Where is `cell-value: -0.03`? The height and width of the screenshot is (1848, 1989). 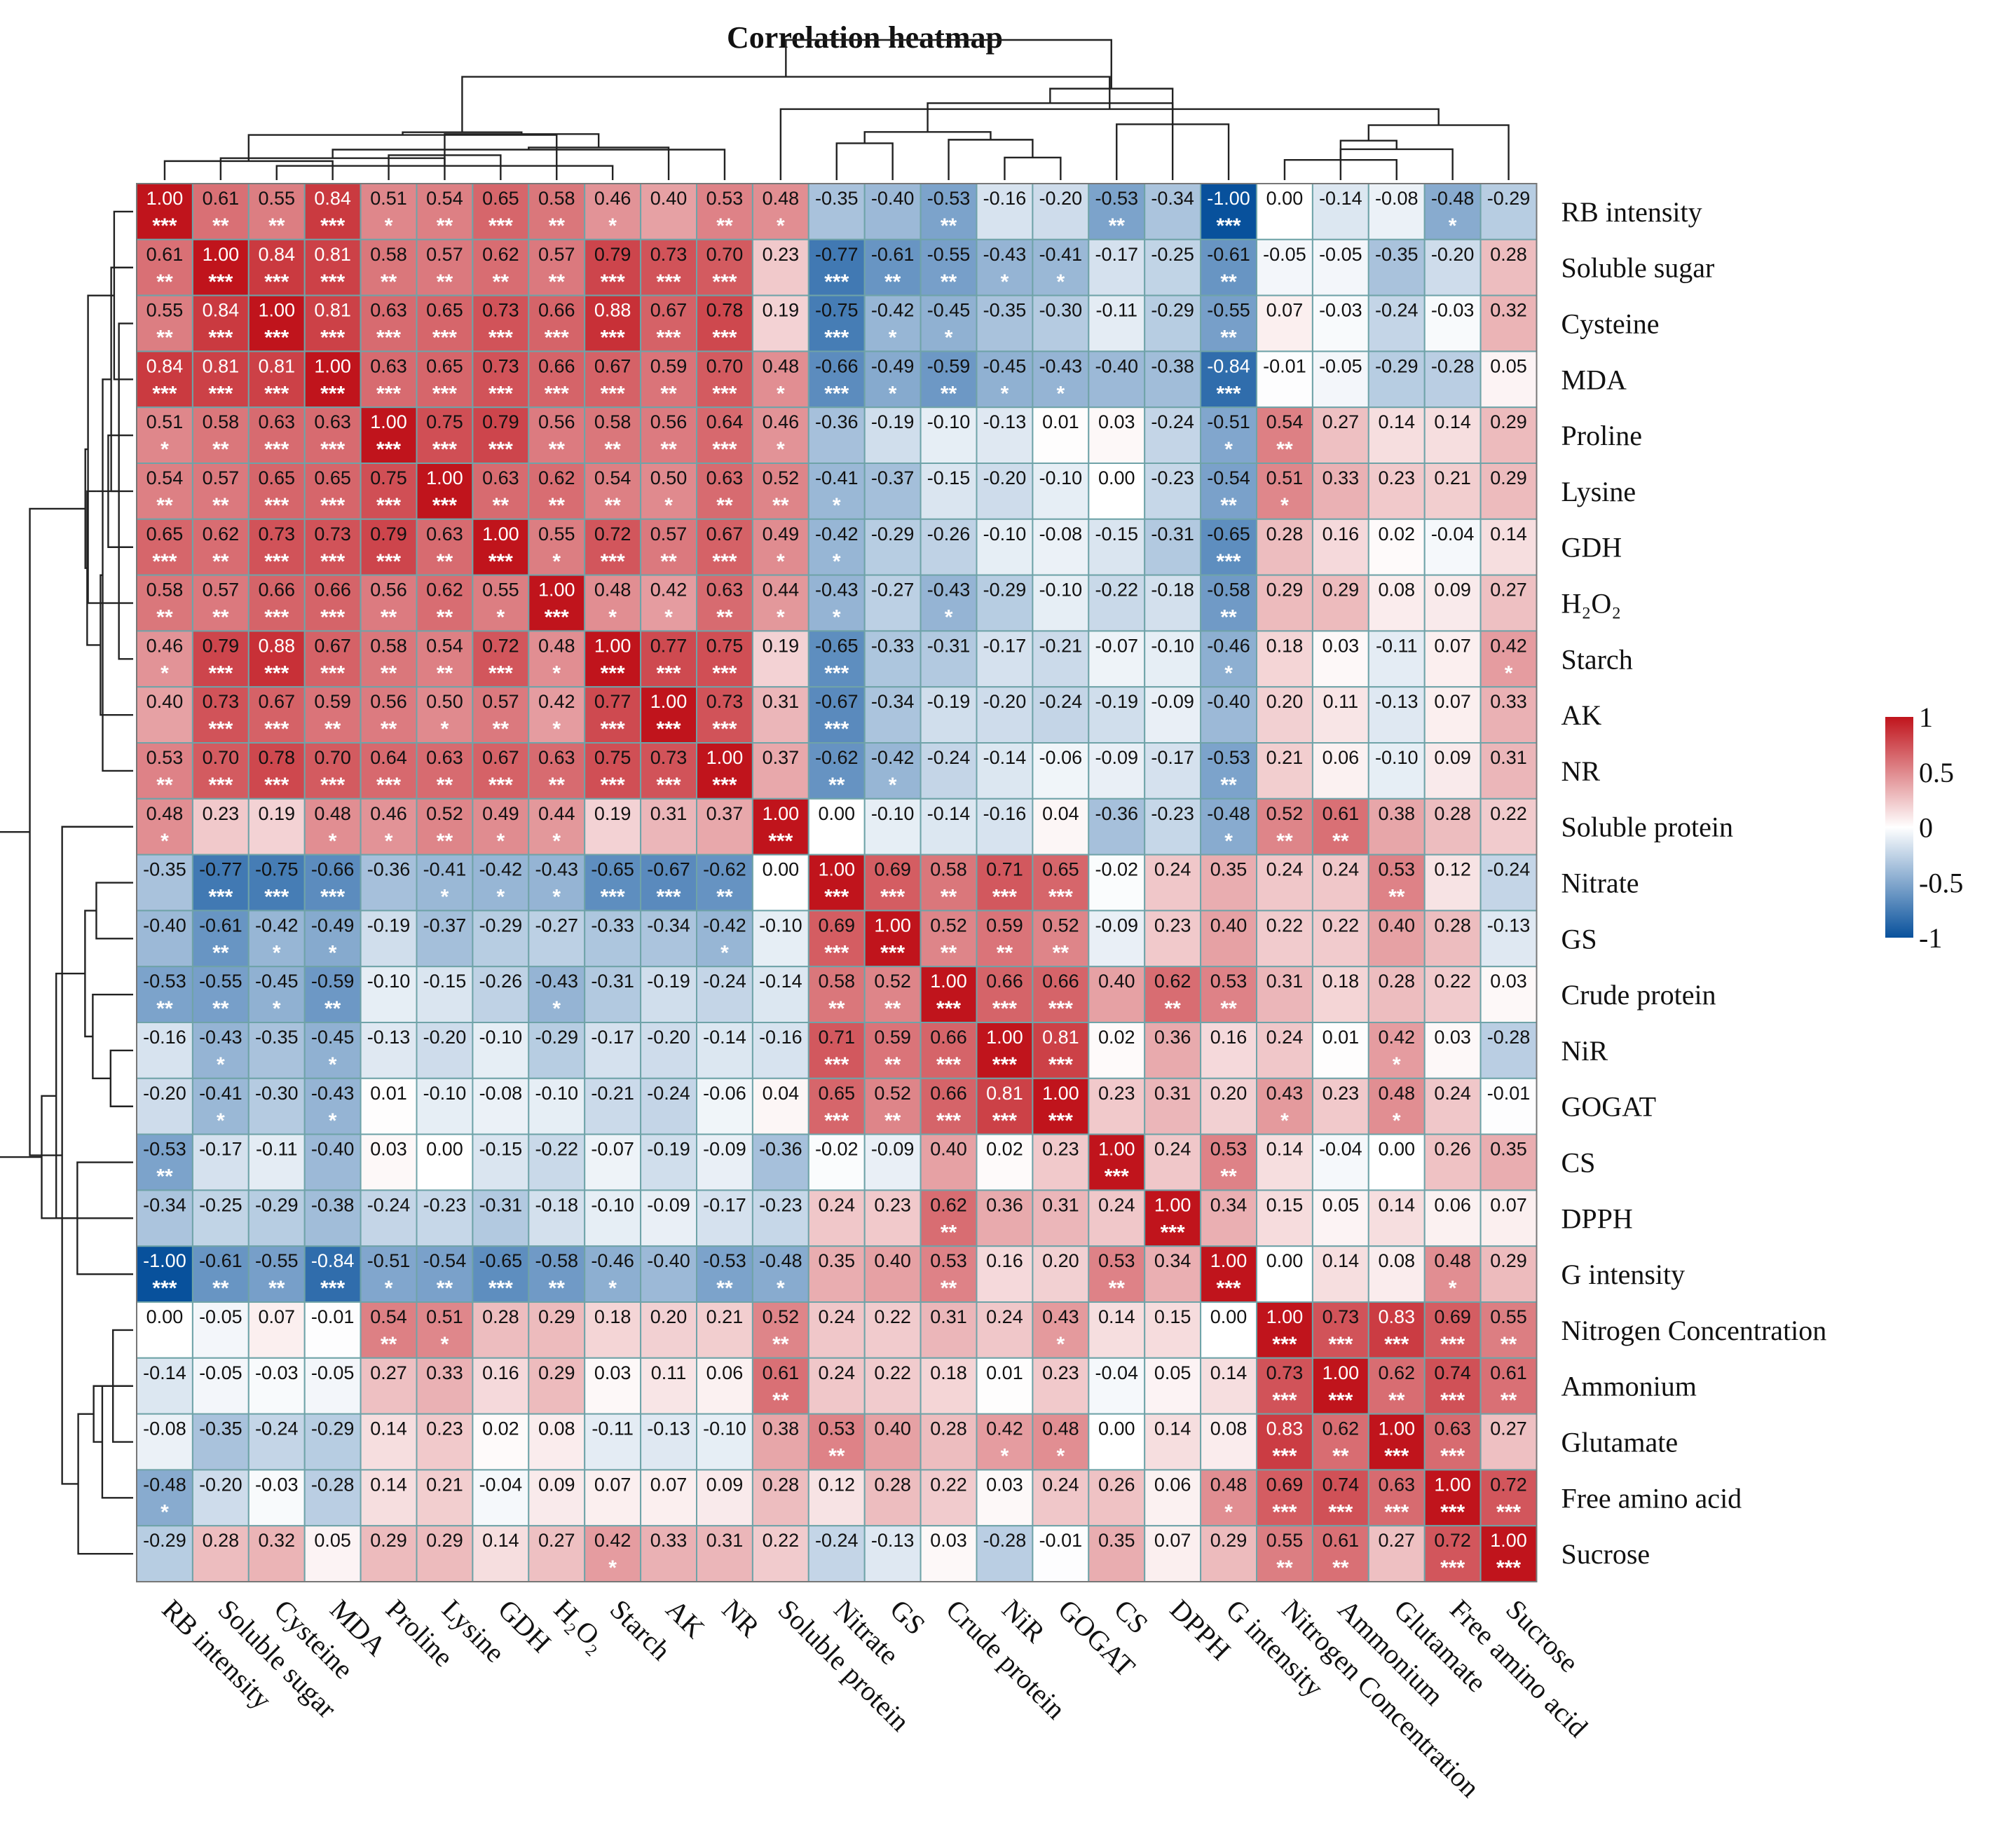 cell-value: -0.03 is located at coordinates (1341, 310).